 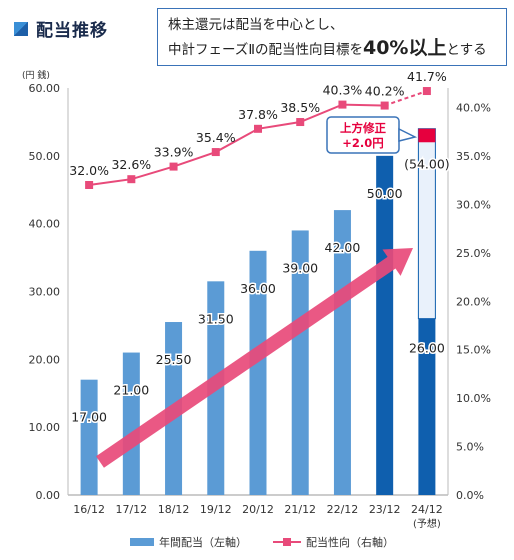 What do you see at coordinates (473, 301) in the screenshot?
I see `y-right-tick-label-4: 20.0%` at bounding box center [473, 301].